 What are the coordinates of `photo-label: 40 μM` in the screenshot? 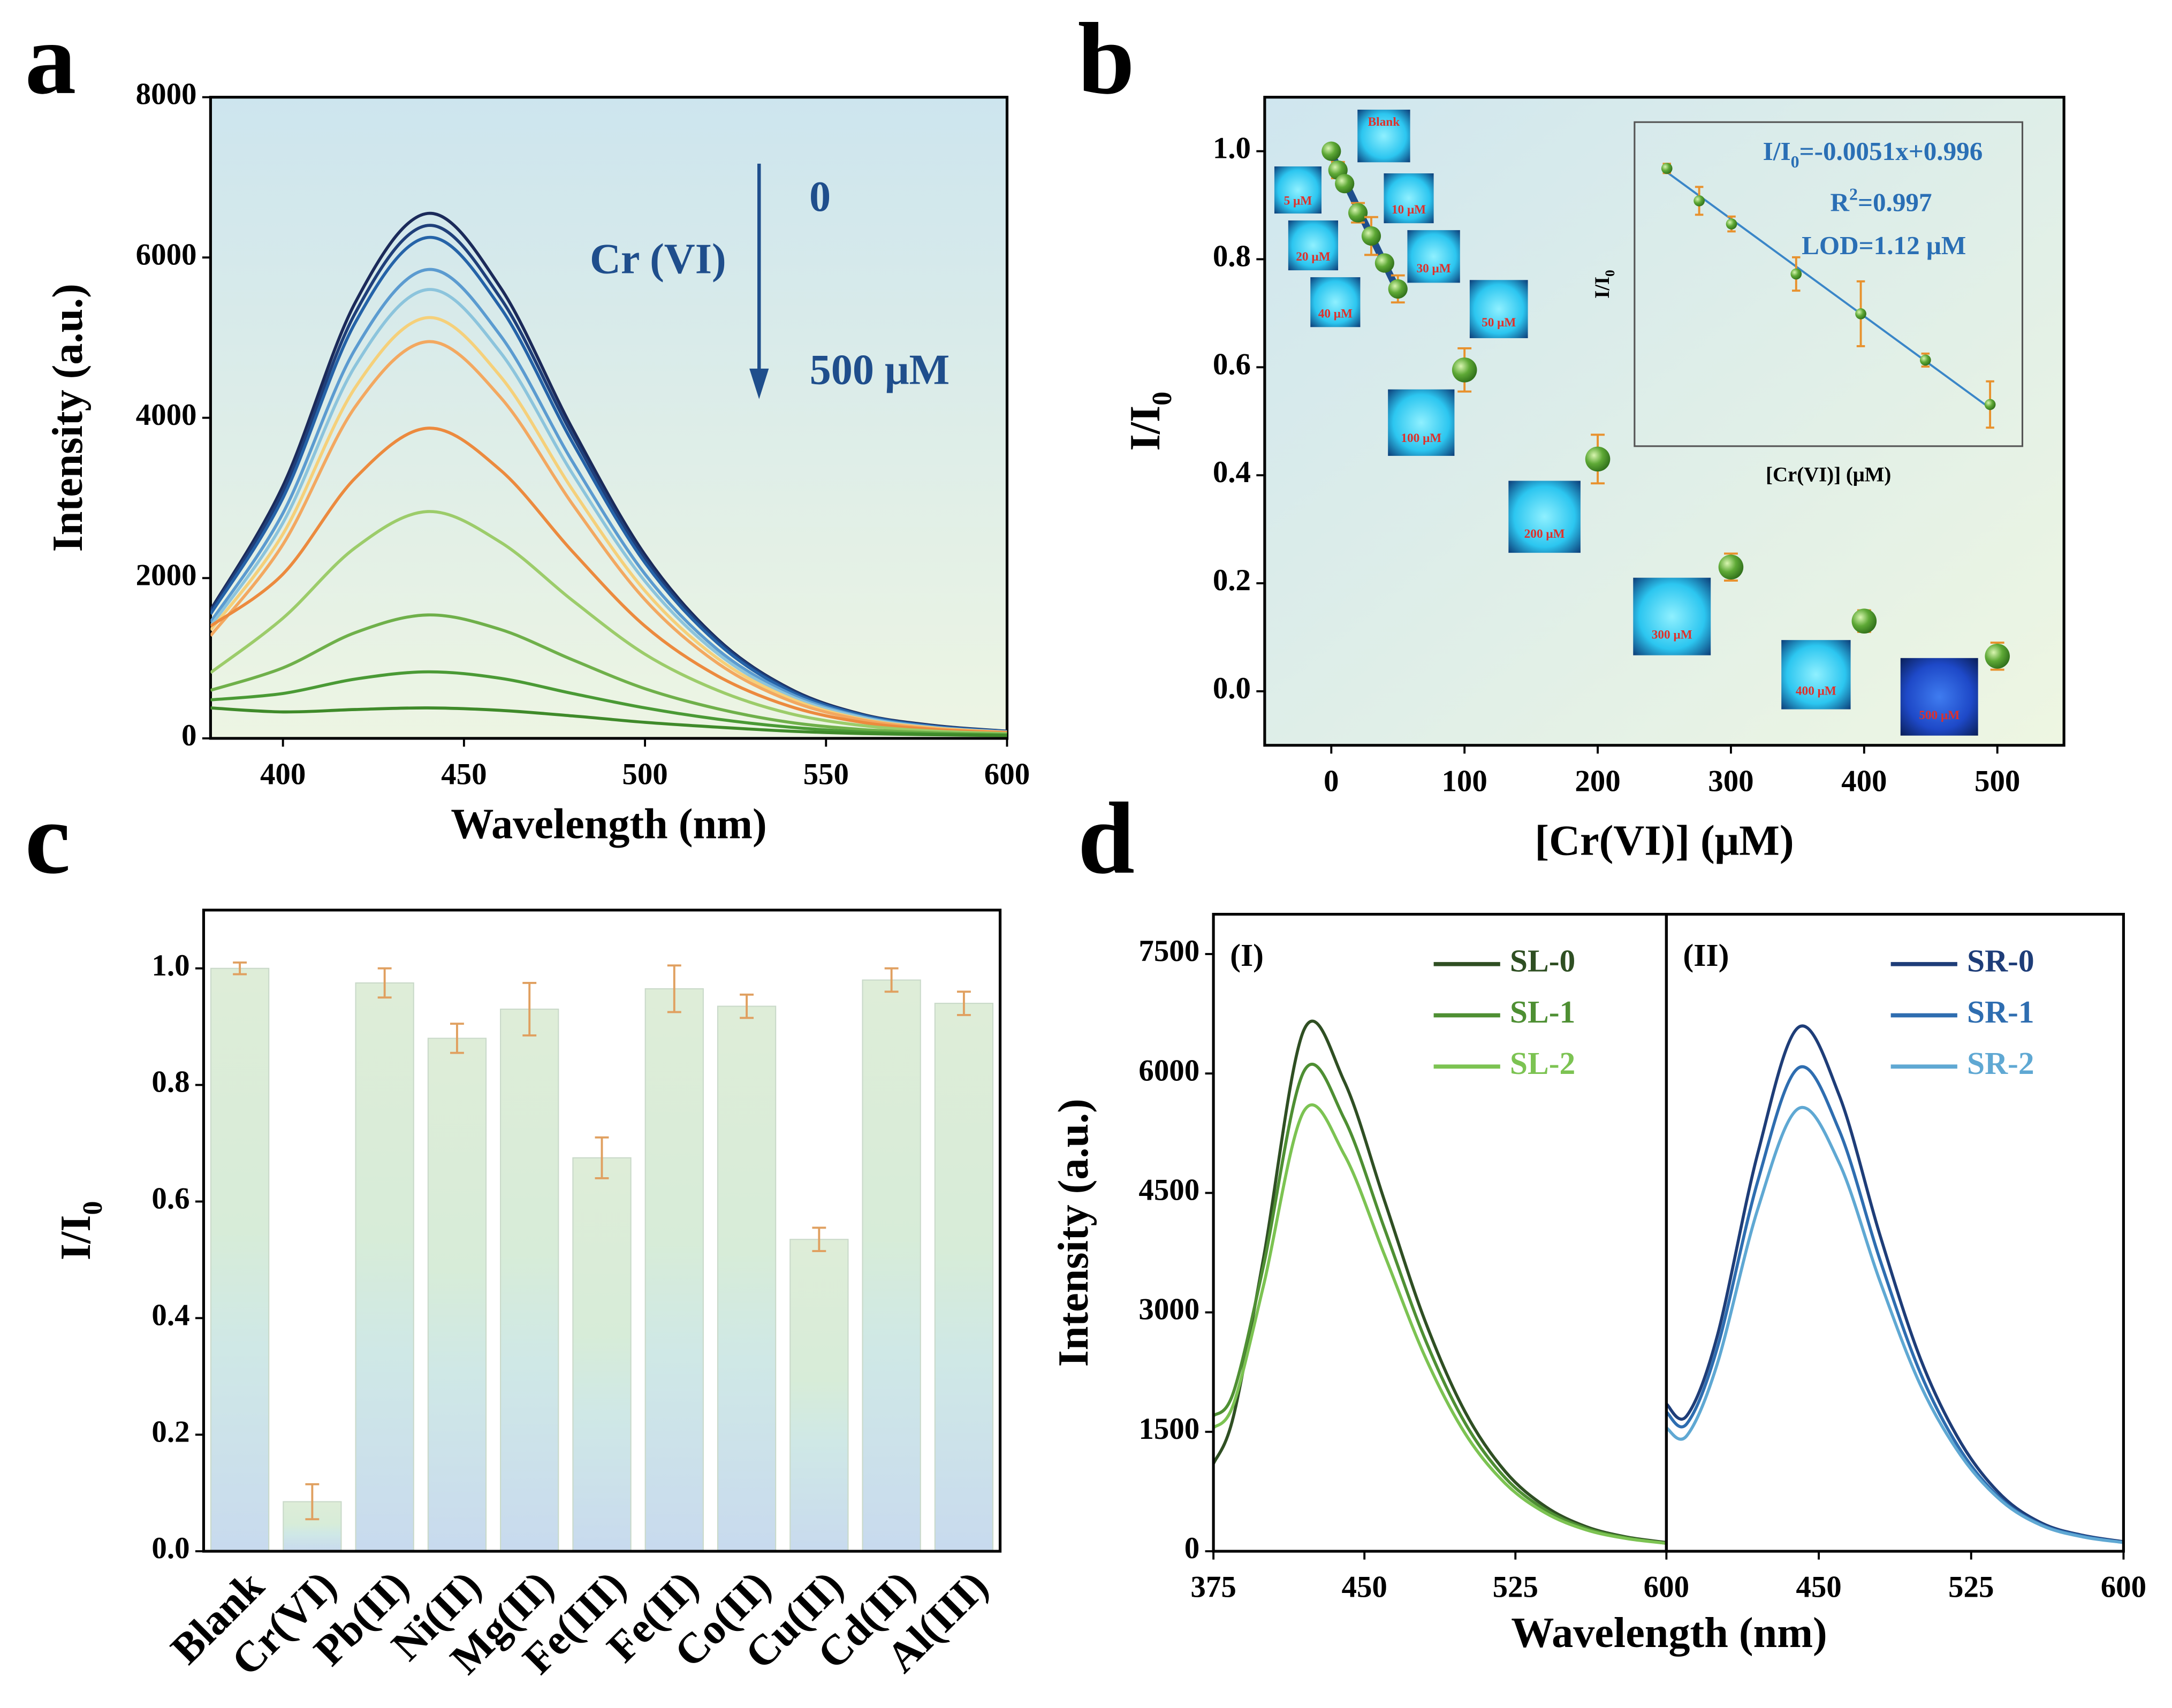 It's located at (1335, 314).